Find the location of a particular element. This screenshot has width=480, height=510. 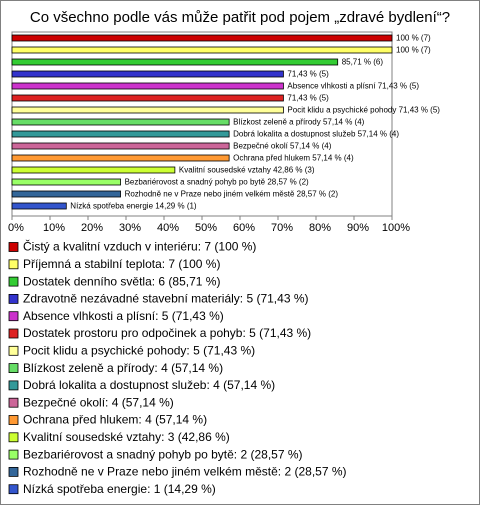

data-label: Bezpečné okolí 57,14 % (4) is located at coordinates (282, 146).